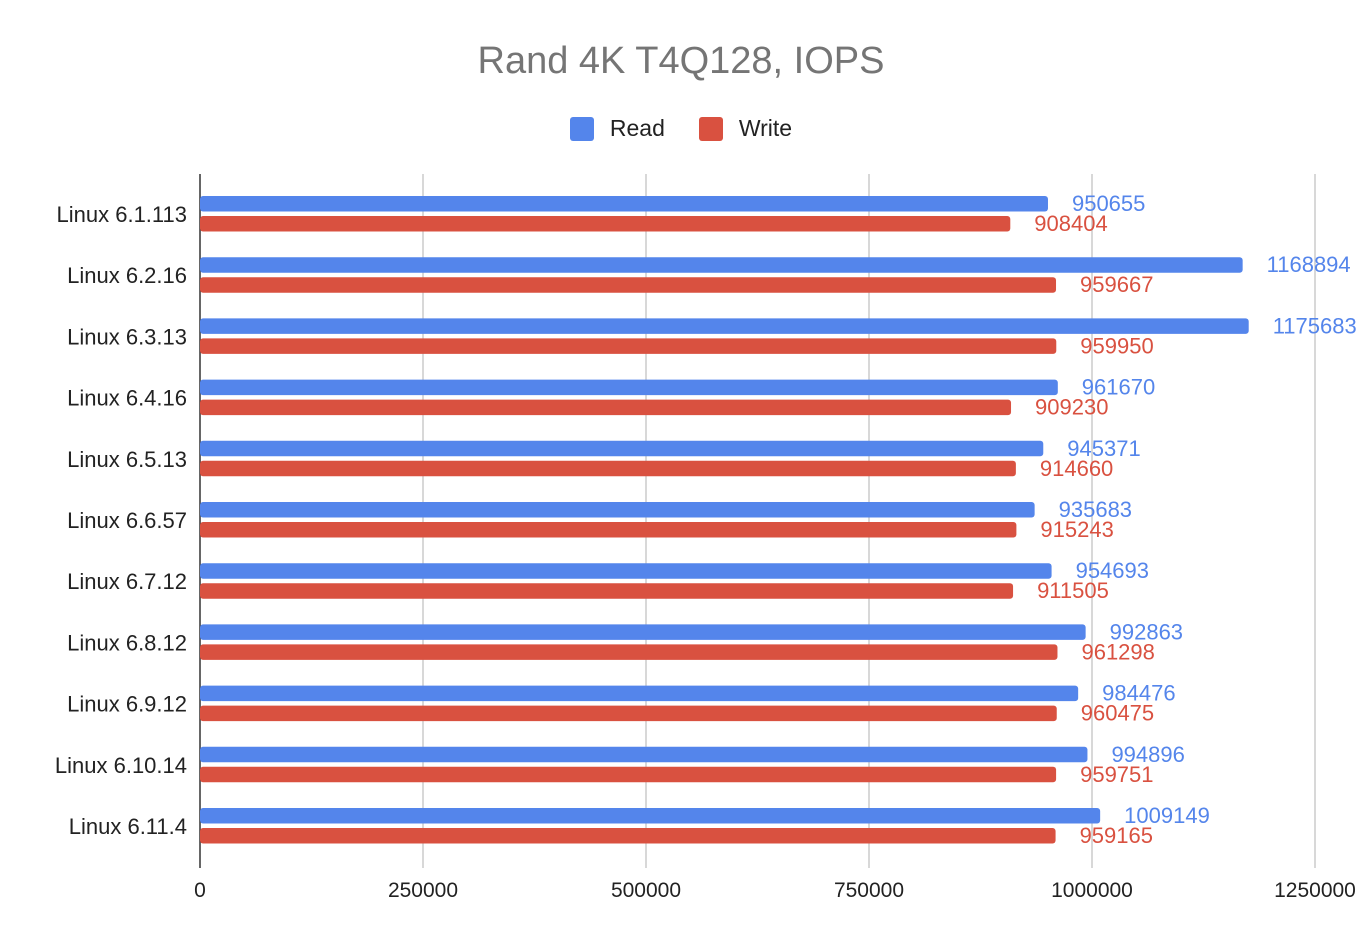 The width and height of the screenshot is (1362, 948). Describe the element at coordinates (1116, 774) in the screenshot. I see `data-label-write: 959751` at that location.